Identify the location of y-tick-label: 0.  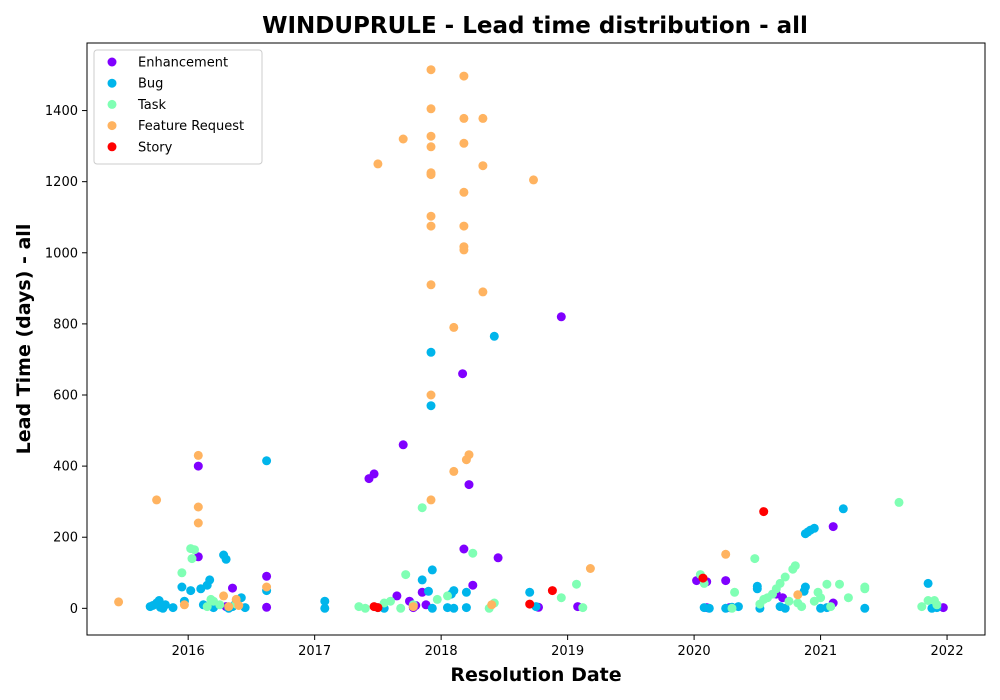
(74, 609).